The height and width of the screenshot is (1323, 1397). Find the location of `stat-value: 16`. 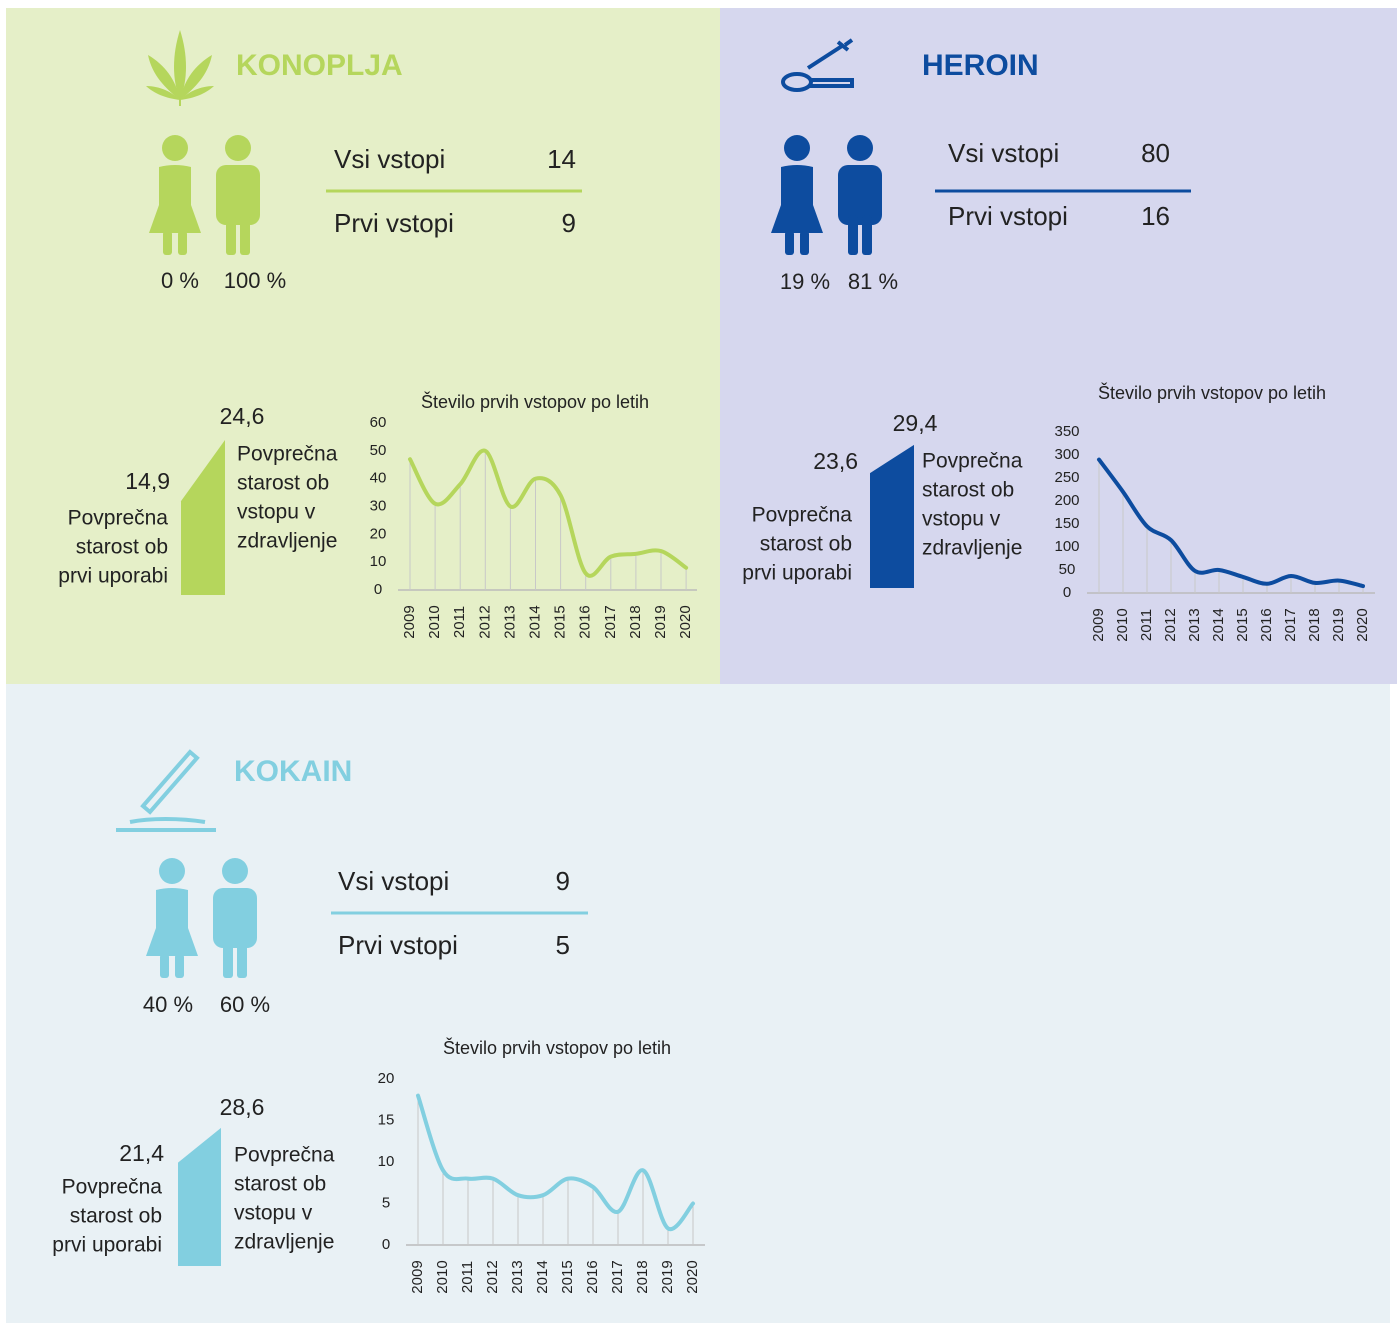

stat-value: 16 is located at coordinates (1155, 216).